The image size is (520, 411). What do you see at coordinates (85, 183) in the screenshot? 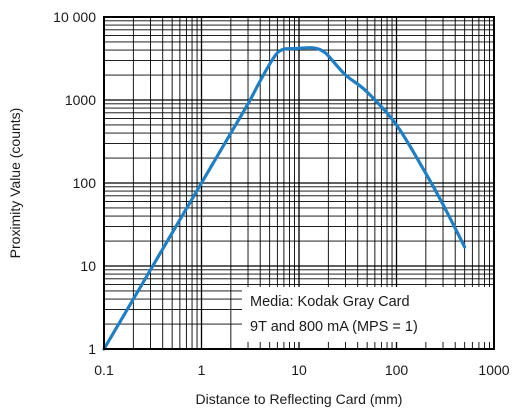
I see `y-tick-label: 100` at bounding box center [85, 183].